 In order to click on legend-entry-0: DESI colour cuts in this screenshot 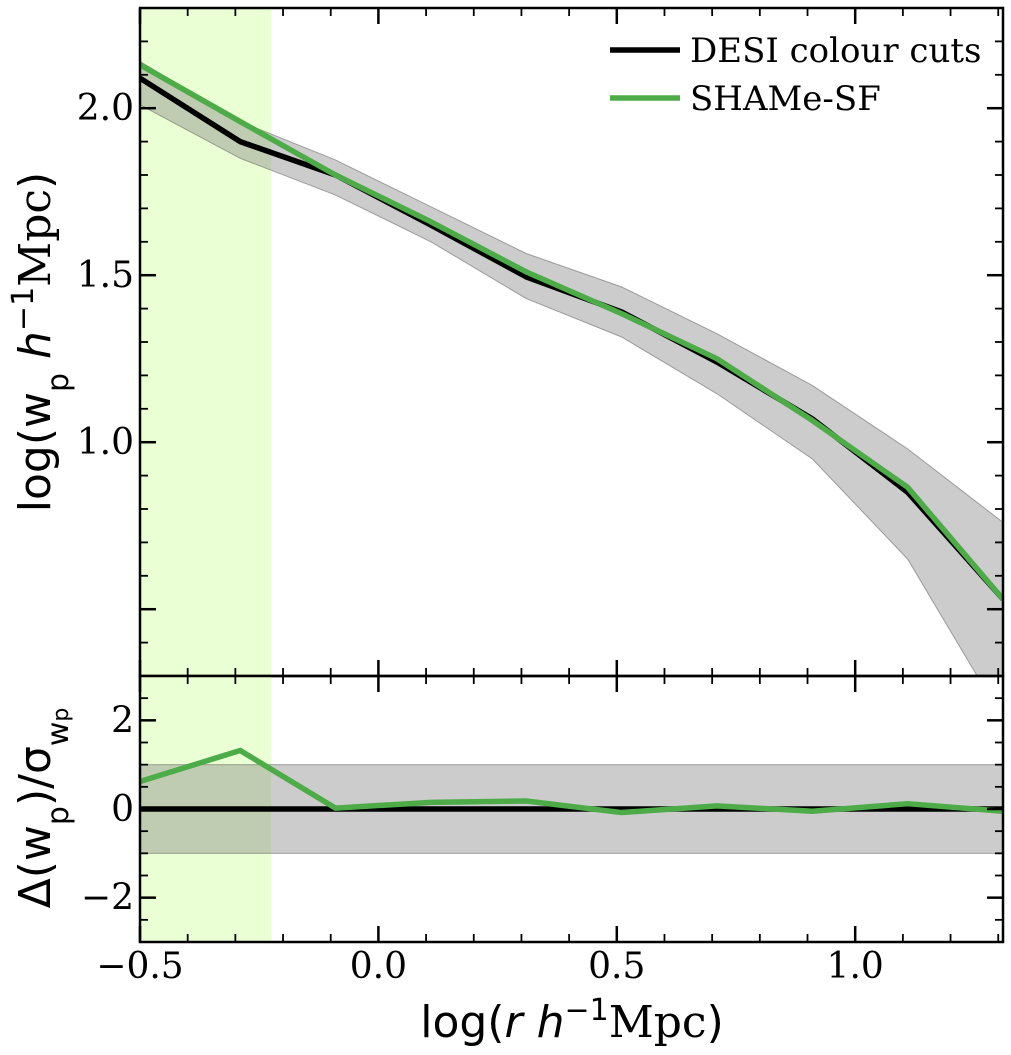, I will do `click(835, 51)`.